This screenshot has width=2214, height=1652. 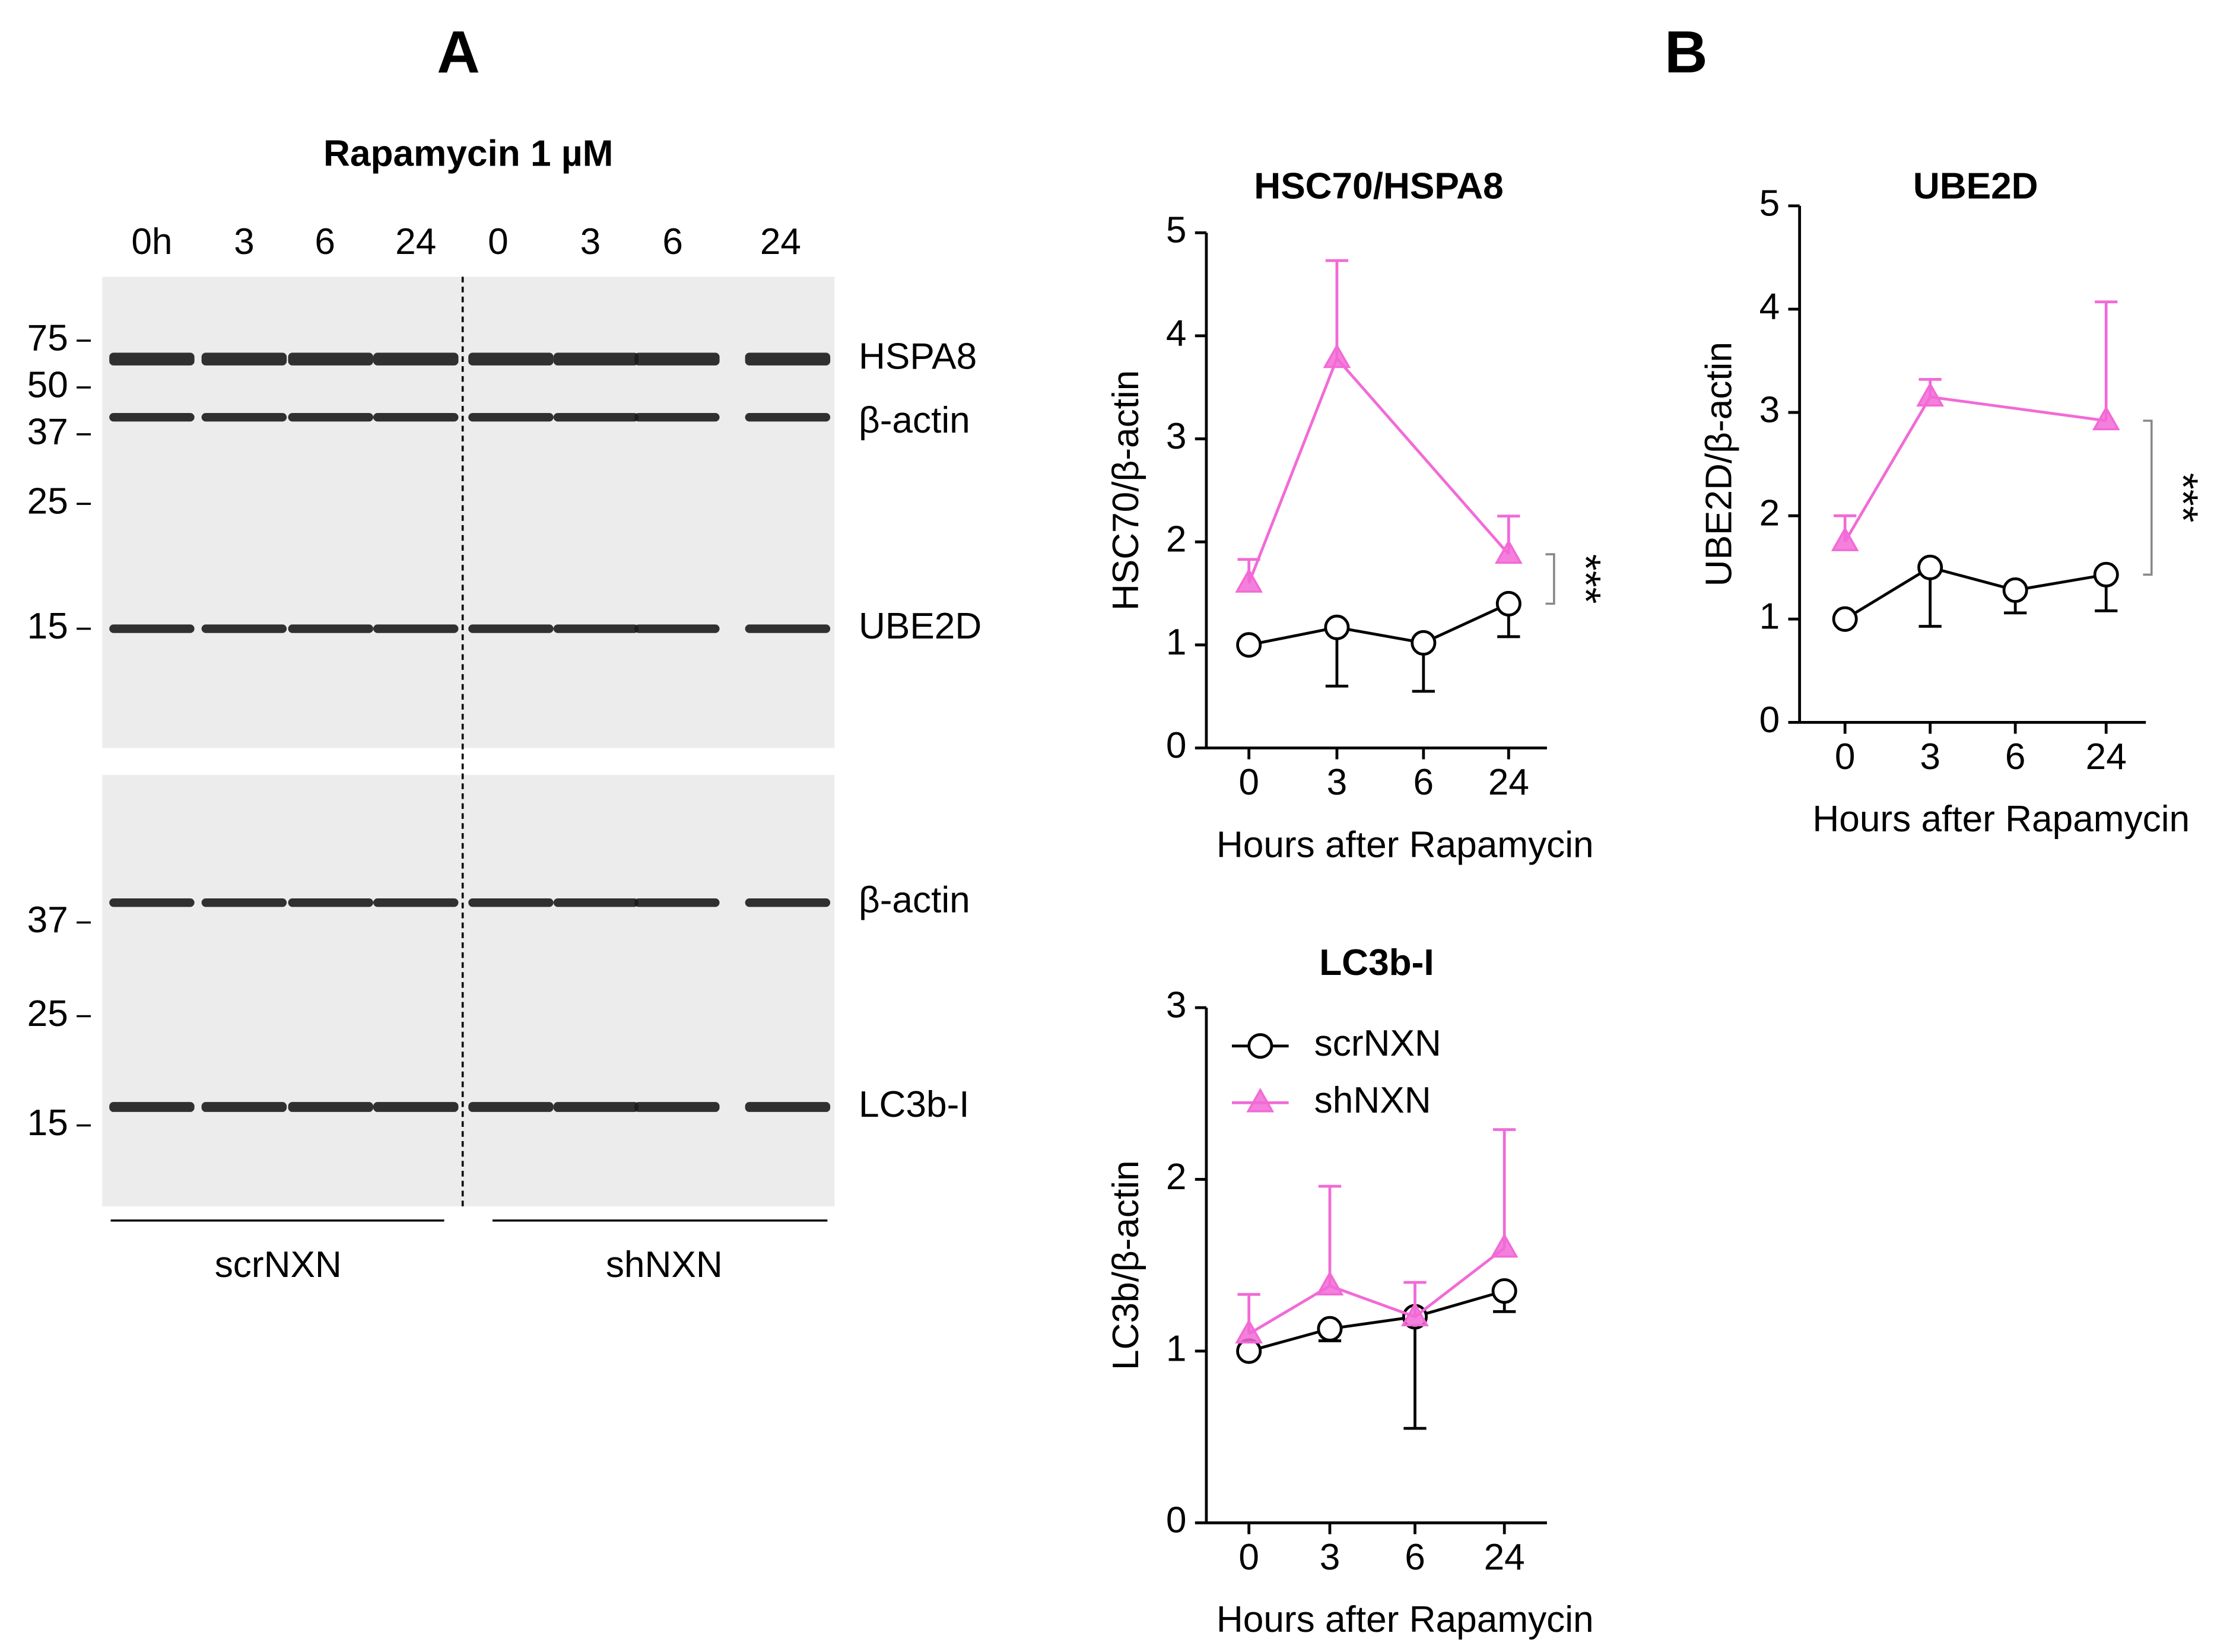 I want to click on mw-marker: 50, so click(x=47, y=384).